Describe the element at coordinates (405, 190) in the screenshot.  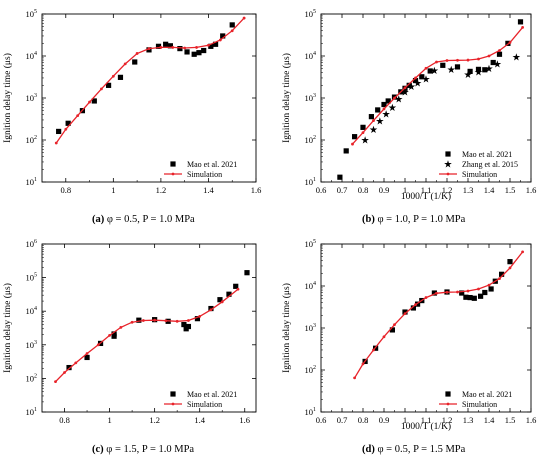
I see `chart2-x-tick-label: 1` at that location.